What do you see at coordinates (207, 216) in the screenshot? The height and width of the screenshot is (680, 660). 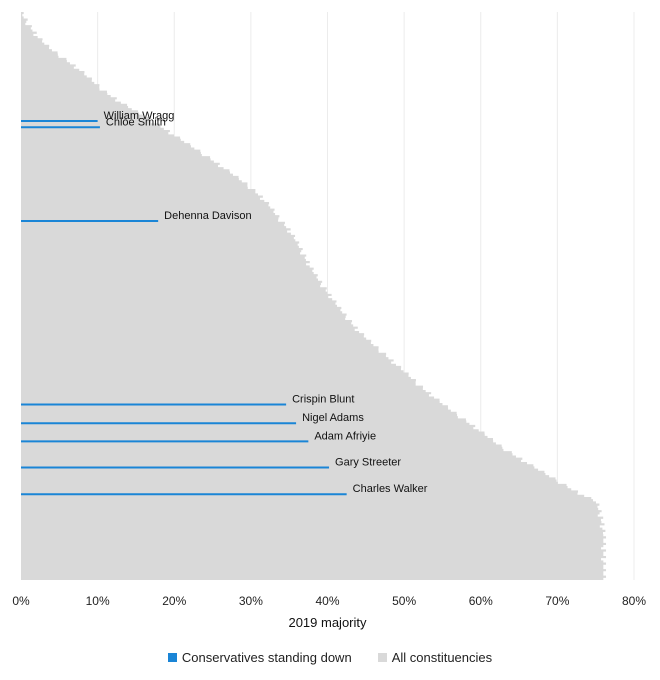 I see `conservative-label: Dehenna Davison` at bounding box center [207, 216].